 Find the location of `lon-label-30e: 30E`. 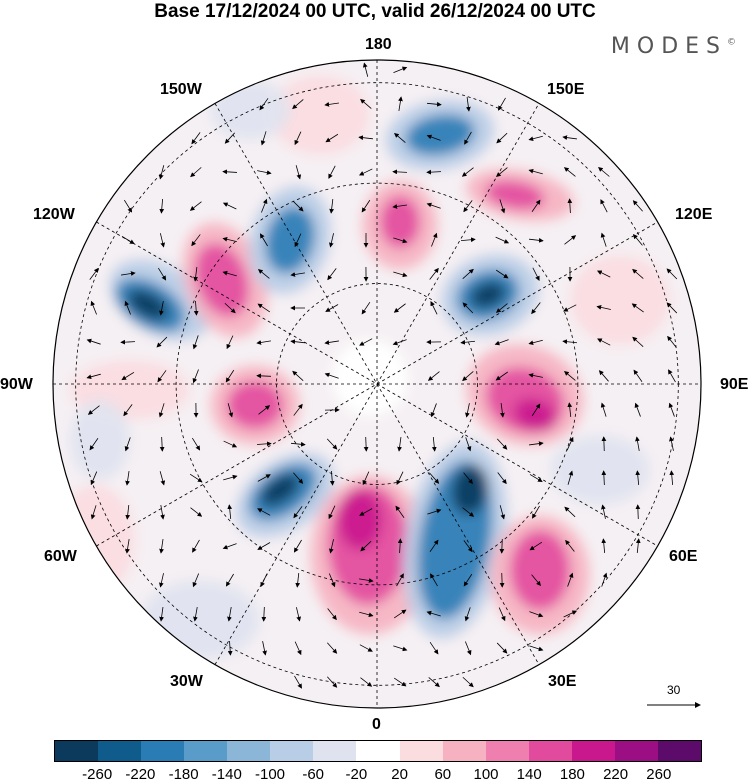

lon-label-30e: 30E is located at coordinates (562, 681).